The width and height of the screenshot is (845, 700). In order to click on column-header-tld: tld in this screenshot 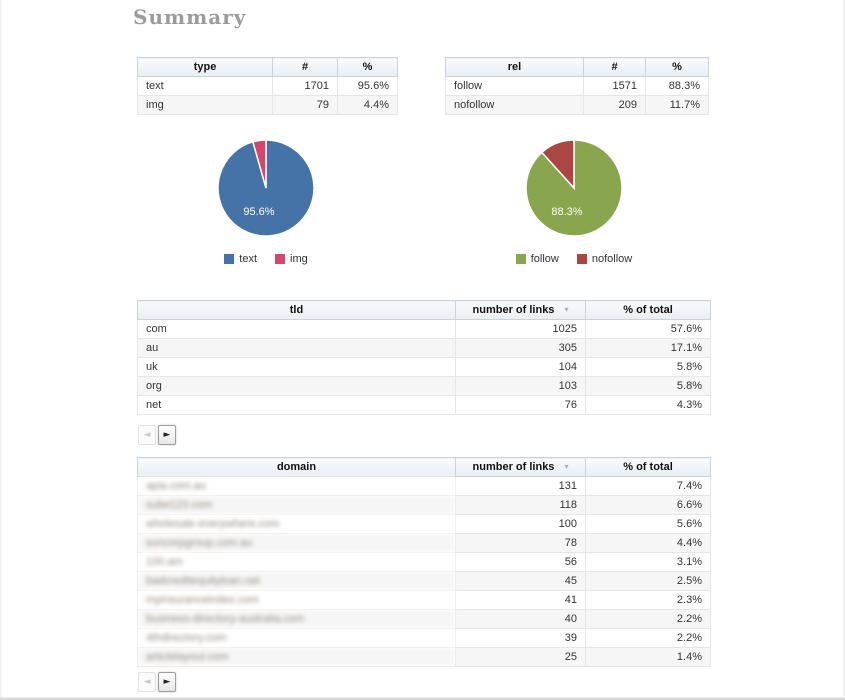, I will do `click(296, 310)`.